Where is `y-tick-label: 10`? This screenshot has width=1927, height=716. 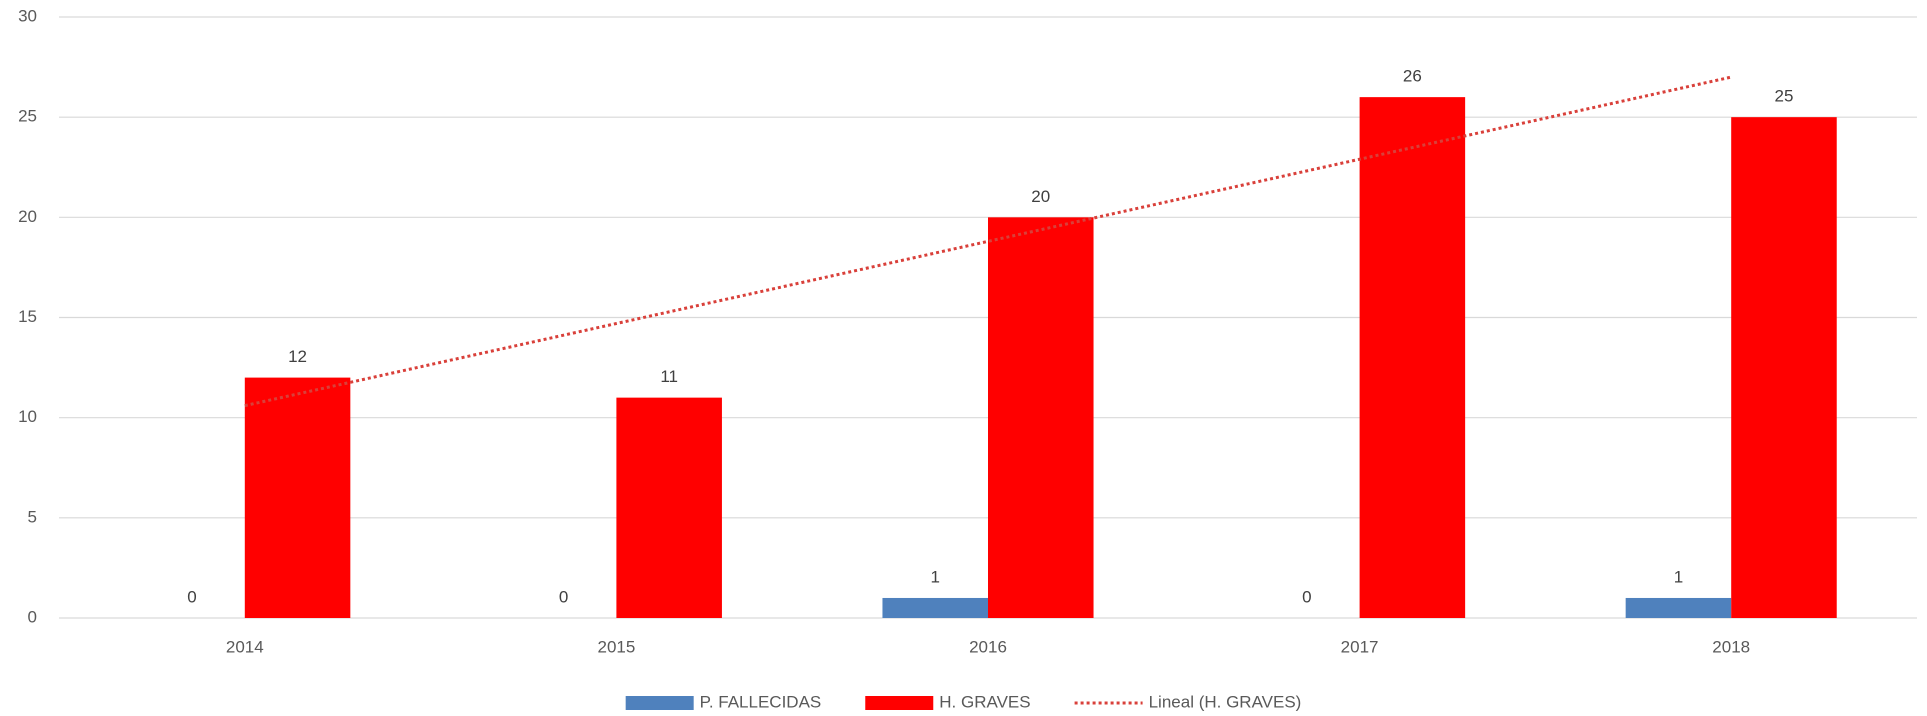 y-tick-label: 10 is located at coordinates (27, 416).